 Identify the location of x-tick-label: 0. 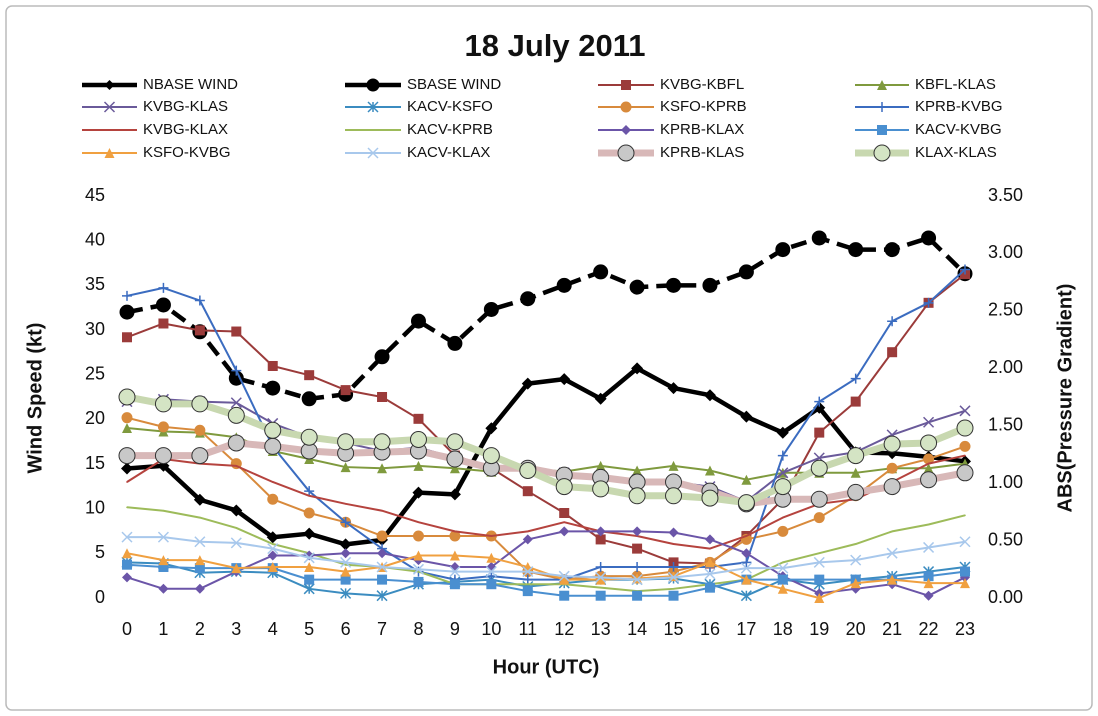
(127, 629).